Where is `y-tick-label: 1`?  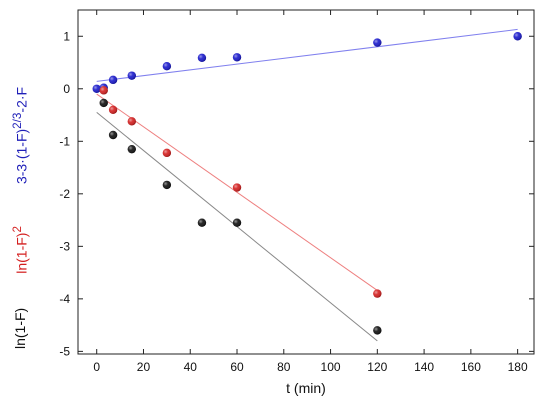 y-tick-label: 1 is located at coordinates (66, 36).